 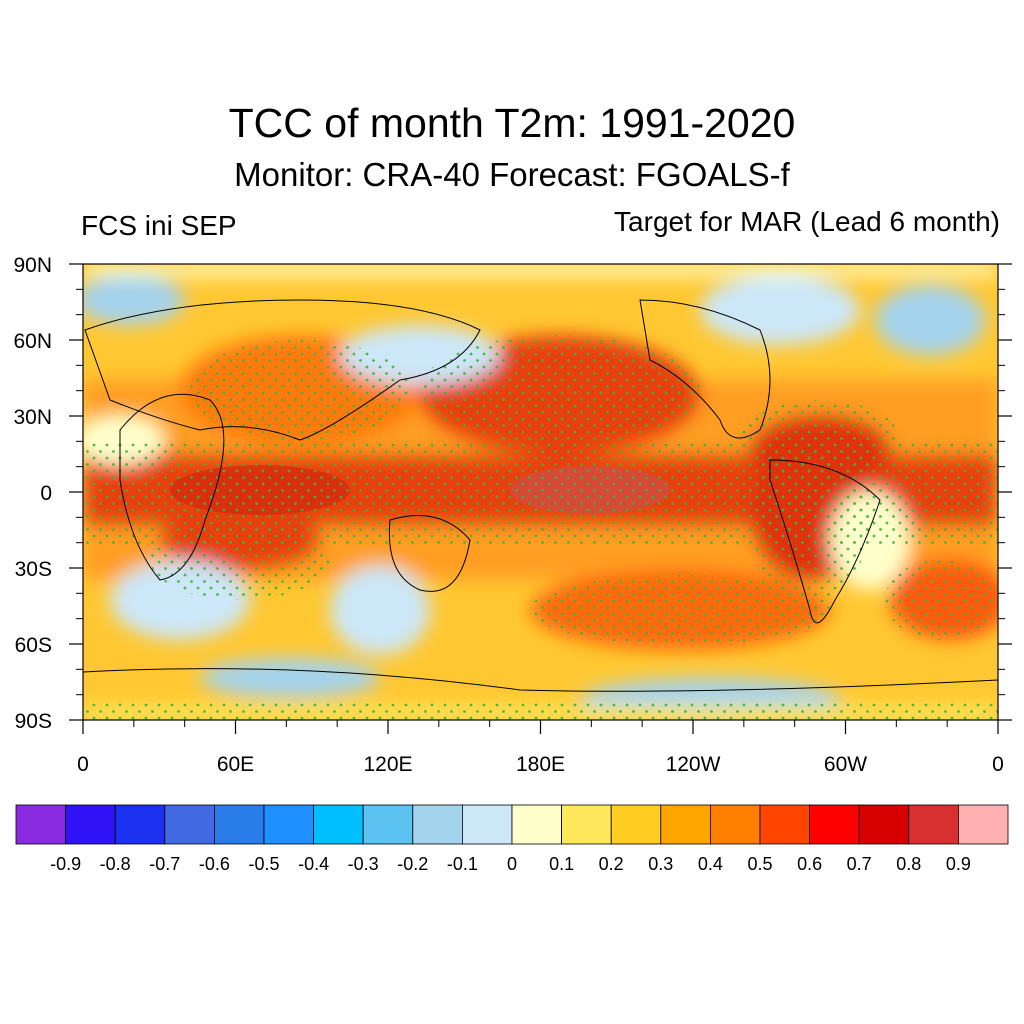 I want to click on colorbar-label: -0.2, so click(x=412, y=864).